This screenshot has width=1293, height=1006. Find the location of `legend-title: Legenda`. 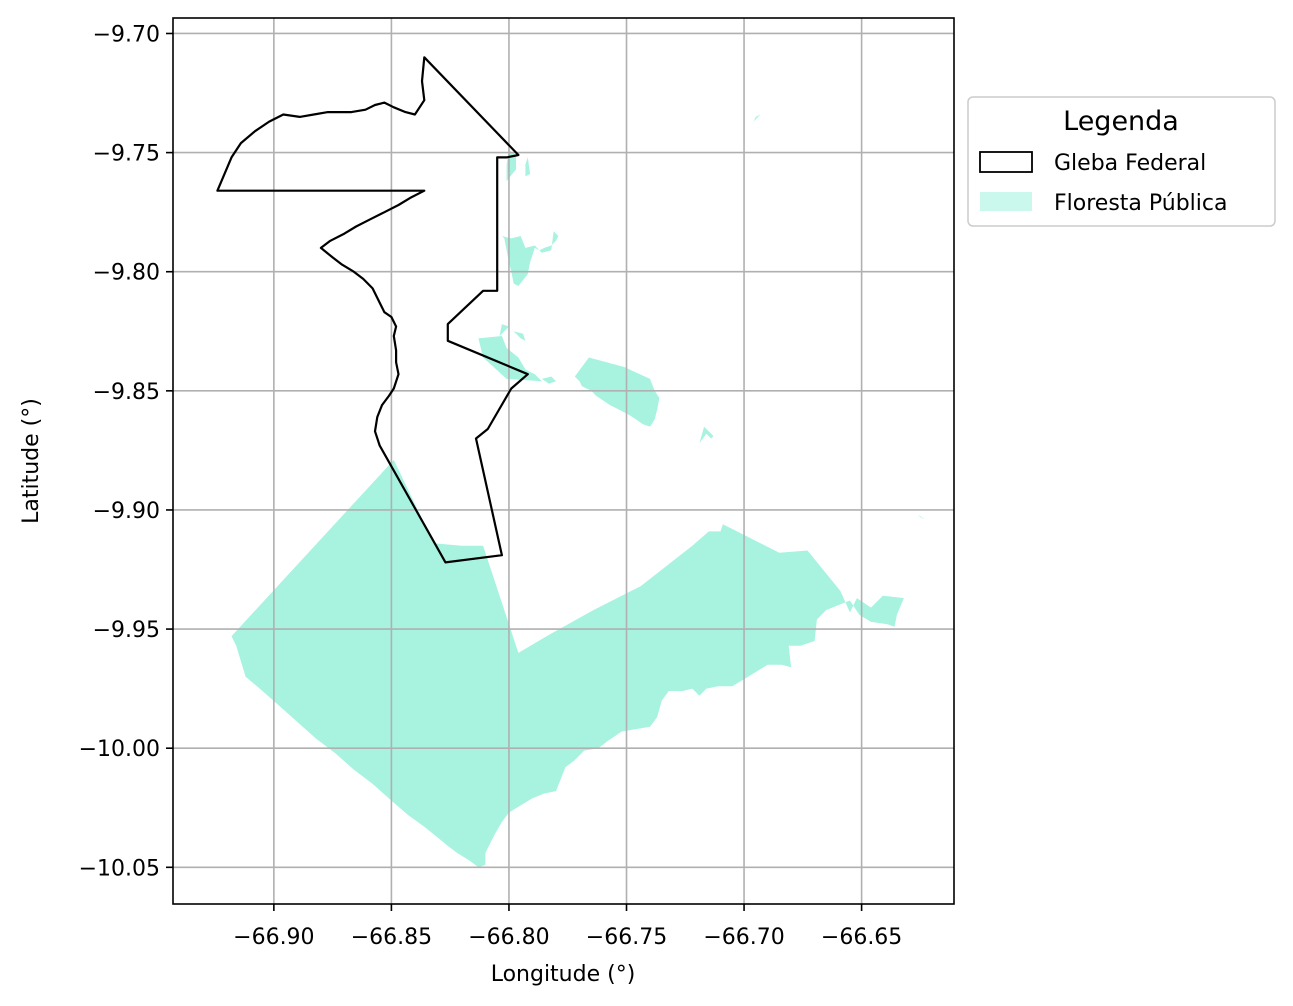

legend-title: Legenda is located at coordinates (1121, 121).